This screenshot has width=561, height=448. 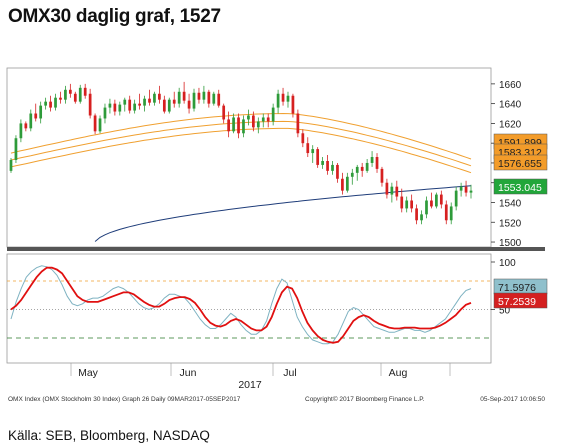 I want to click on y-tick-label: 1640, so click(x=510, y=105).